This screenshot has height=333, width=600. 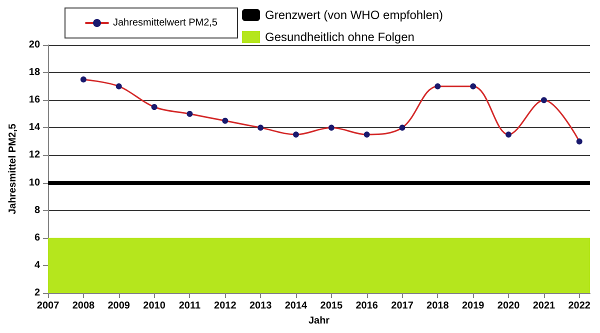 I want to click on x-tick-label: 2009, so click(x=119, y=306).